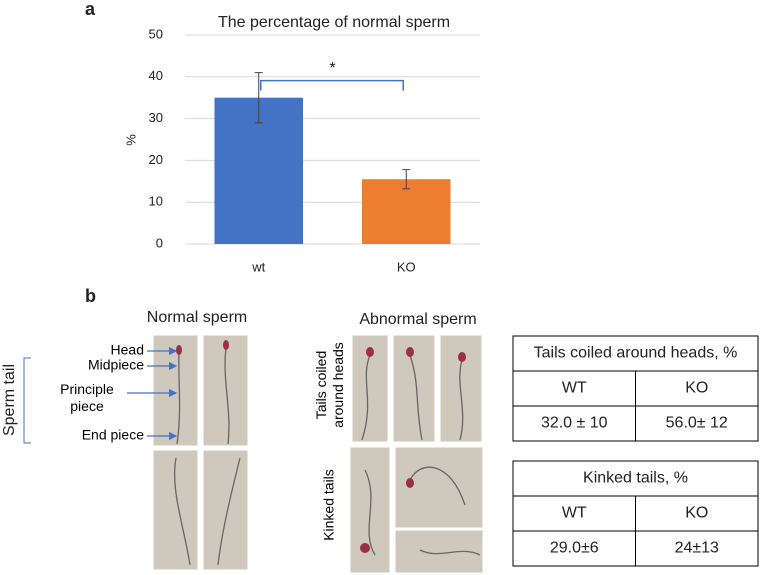 Image resolution: width=778 pixels, height=575 pixels. Describe the element at coordinates (574, 423) in the screenshot. I see `table-cell: 32.0 ± 10` at that location.